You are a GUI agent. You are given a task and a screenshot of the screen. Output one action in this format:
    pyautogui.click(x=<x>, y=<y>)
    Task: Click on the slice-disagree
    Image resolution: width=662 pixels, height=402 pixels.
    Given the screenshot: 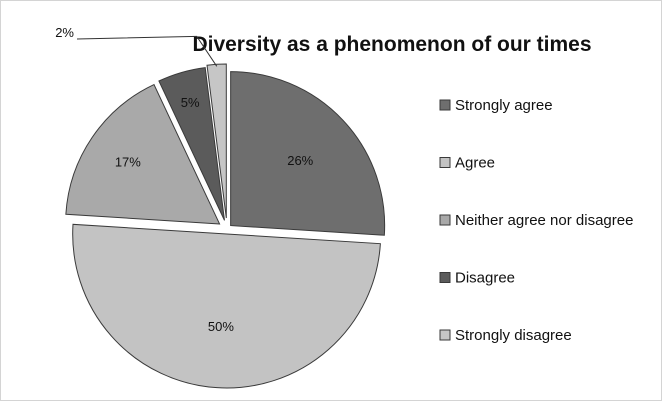 What is the action you would take?
    pyautogui.click(x=191, y=144)
    